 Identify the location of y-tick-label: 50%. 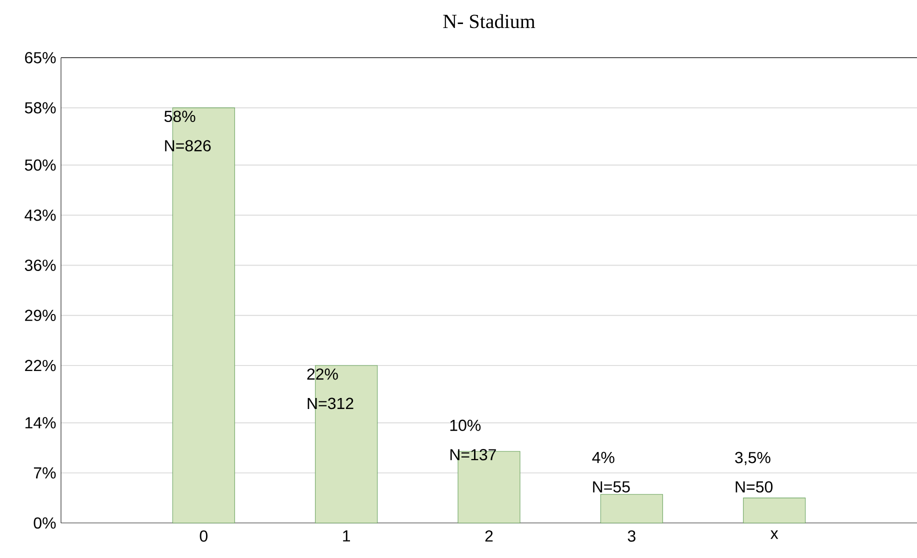
(40, 165).